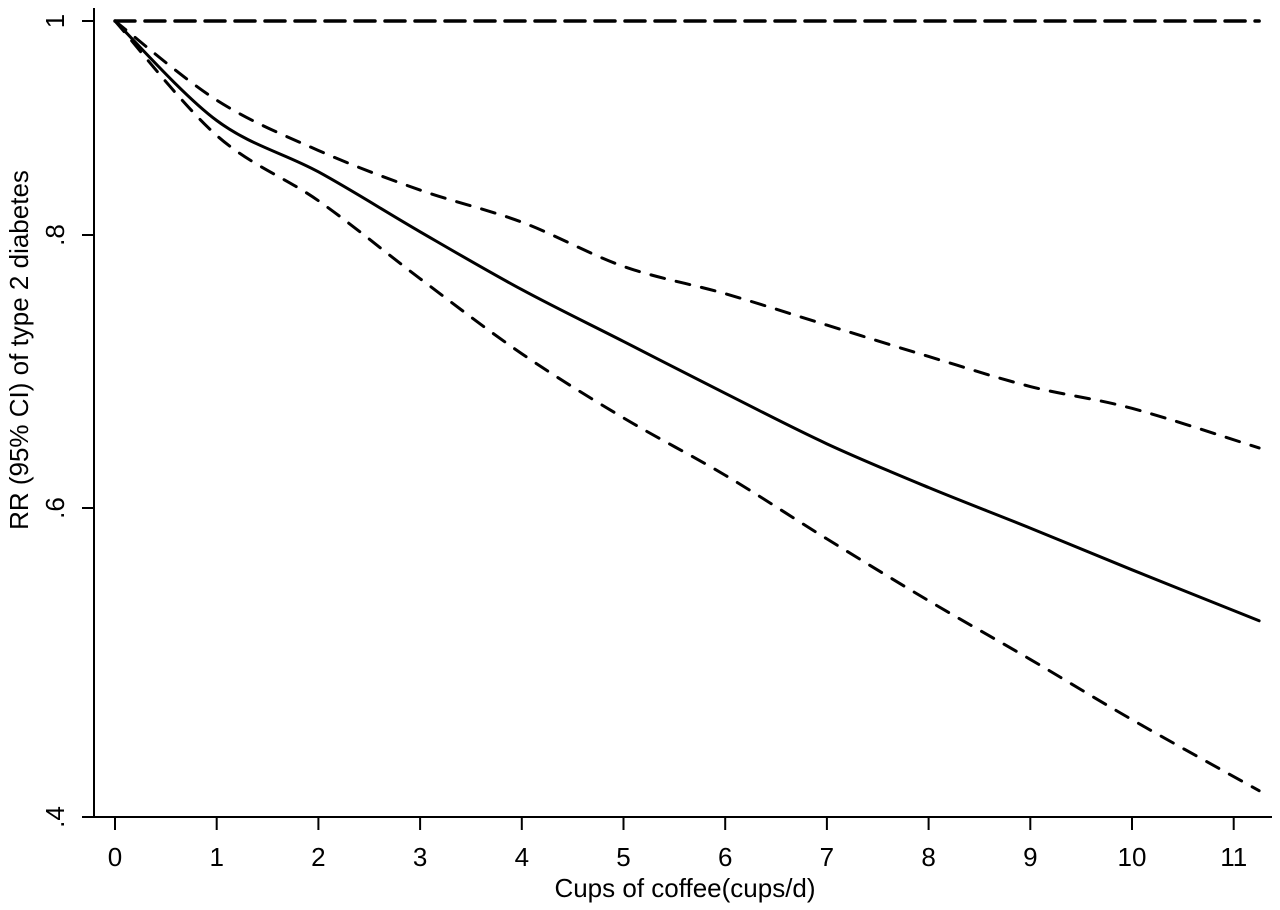 The image size is (1280, 910). I want to click on x-tick-label: 2, so click(318, 857).